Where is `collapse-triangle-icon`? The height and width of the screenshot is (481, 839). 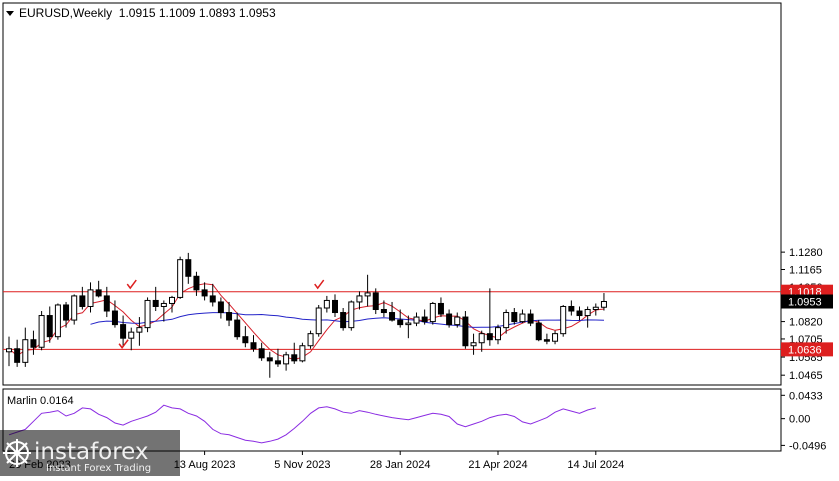
collapse-triangle-icon is located at coordinates (10, 13).